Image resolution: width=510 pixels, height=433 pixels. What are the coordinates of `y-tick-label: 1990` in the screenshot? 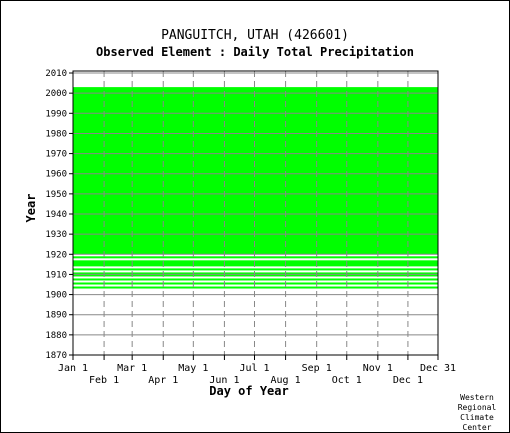 It's located at (56, 114).